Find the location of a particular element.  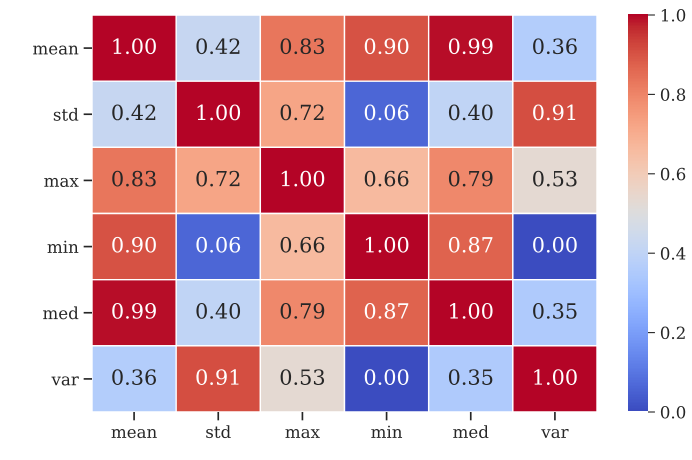

color-bar-label: 0.6 is located at coordinates (673, 174).